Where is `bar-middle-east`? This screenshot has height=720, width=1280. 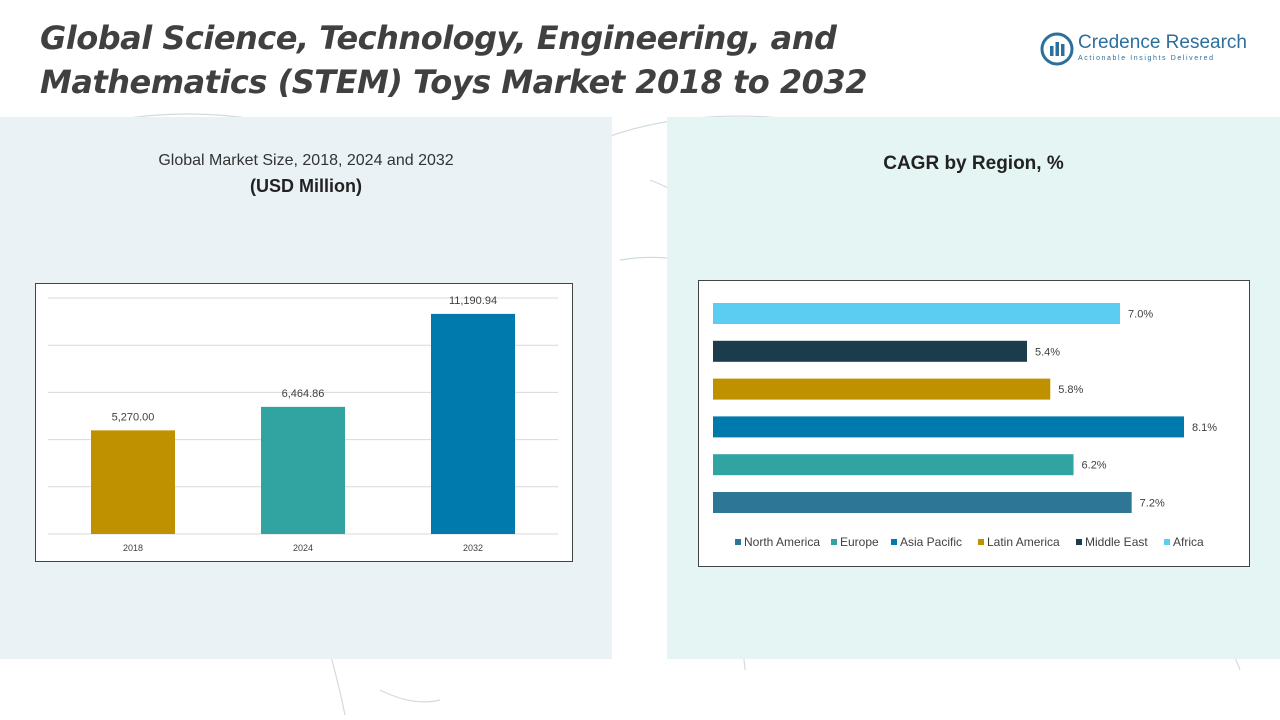
bar-middle-east is located at coordinates (870, 351).